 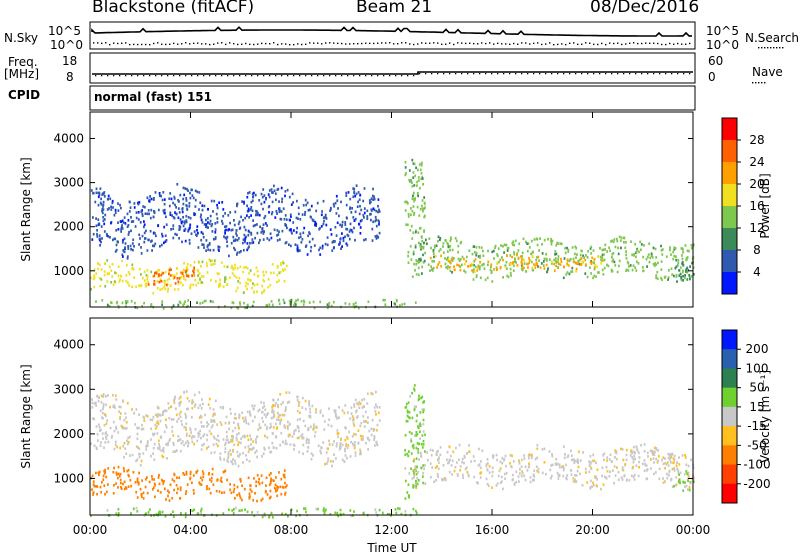 What do you see at coordinates (153, 97) in the screenshot?
I see `cpid-value: normal (fast) 151` at bounding box center [153, 97].